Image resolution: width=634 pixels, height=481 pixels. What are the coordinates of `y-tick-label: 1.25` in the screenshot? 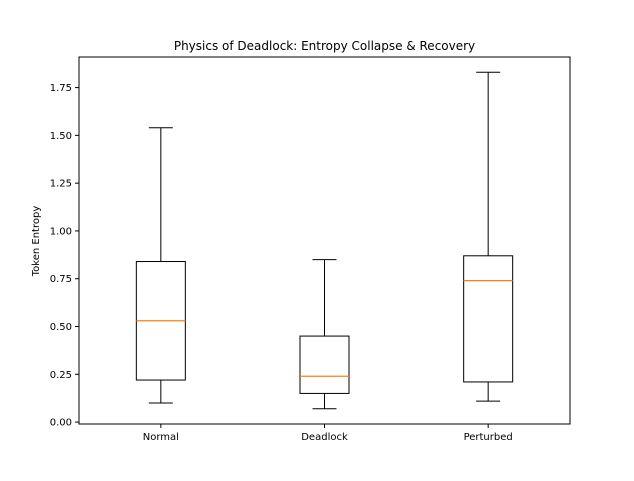 It's located at (61, 184).